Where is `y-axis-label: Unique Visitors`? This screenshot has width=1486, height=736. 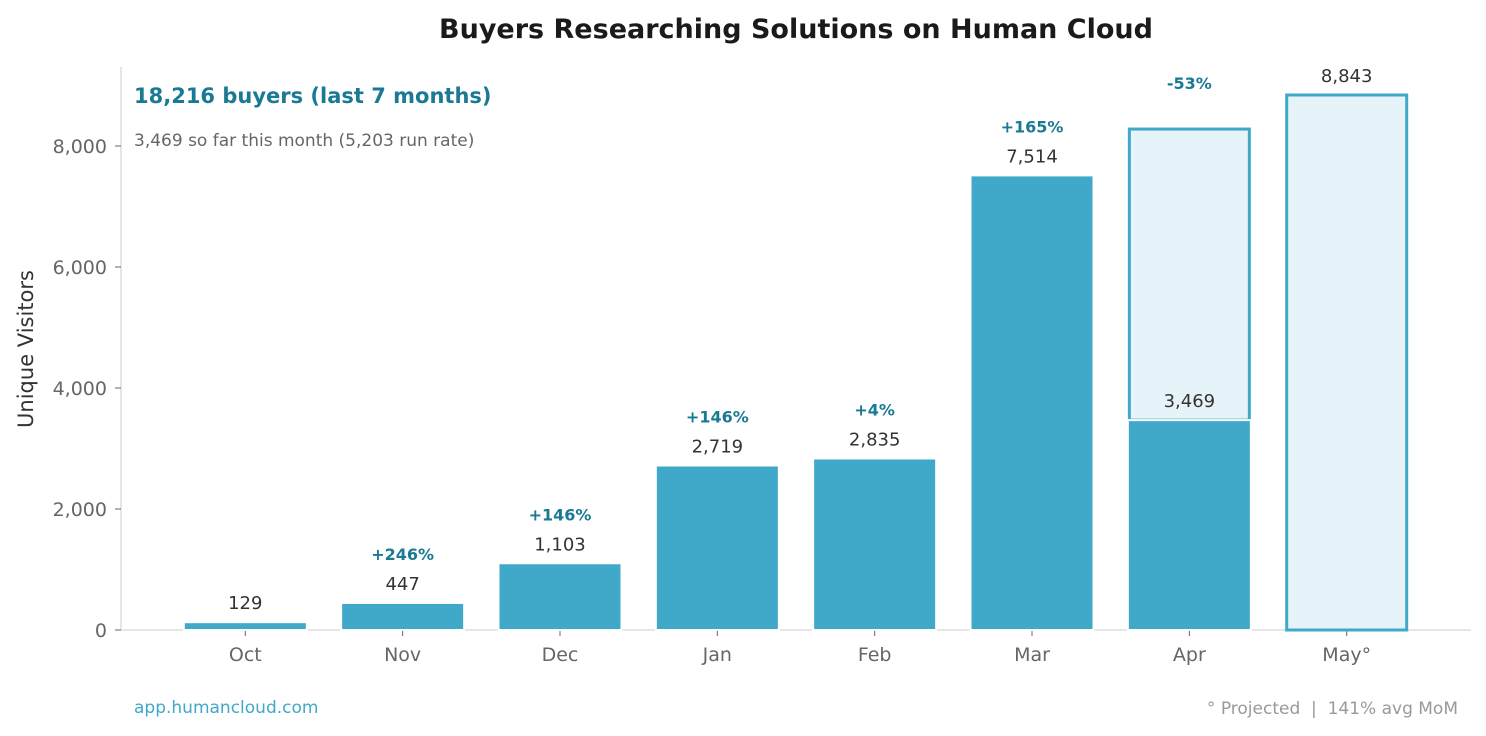
y-axis-label: Unique Visitors is located at coordinates (26, 349).